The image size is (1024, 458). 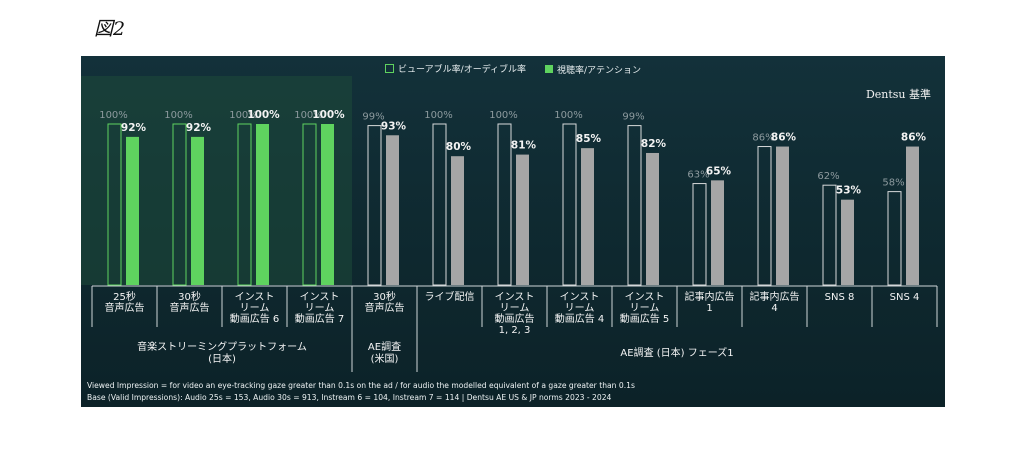 I want to click on category-label-4-line-1: インスト, so click(x=320, y=297).